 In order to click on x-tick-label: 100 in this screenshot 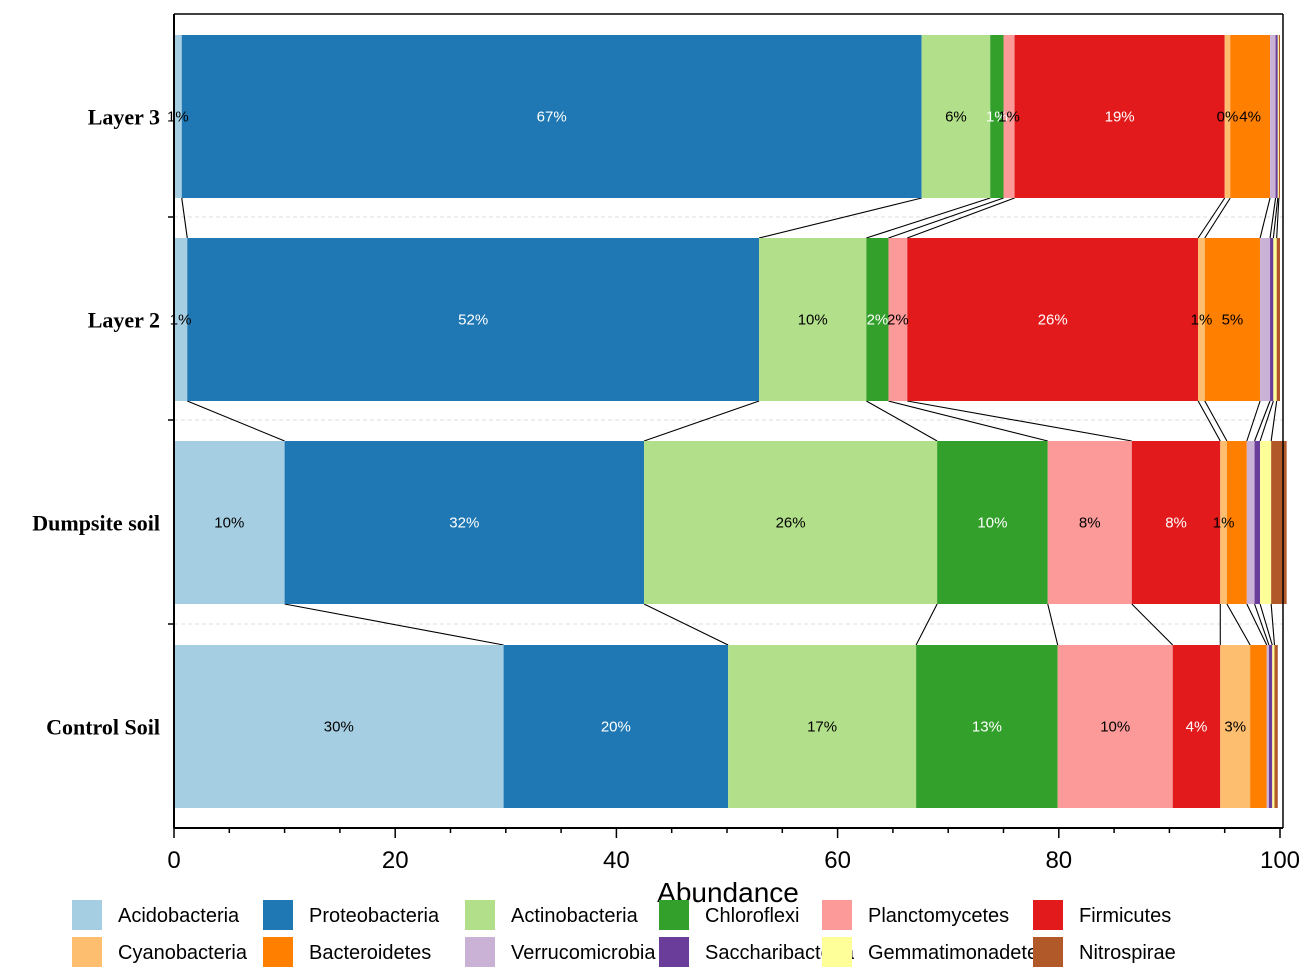, I will do `click(1280, 860)`.